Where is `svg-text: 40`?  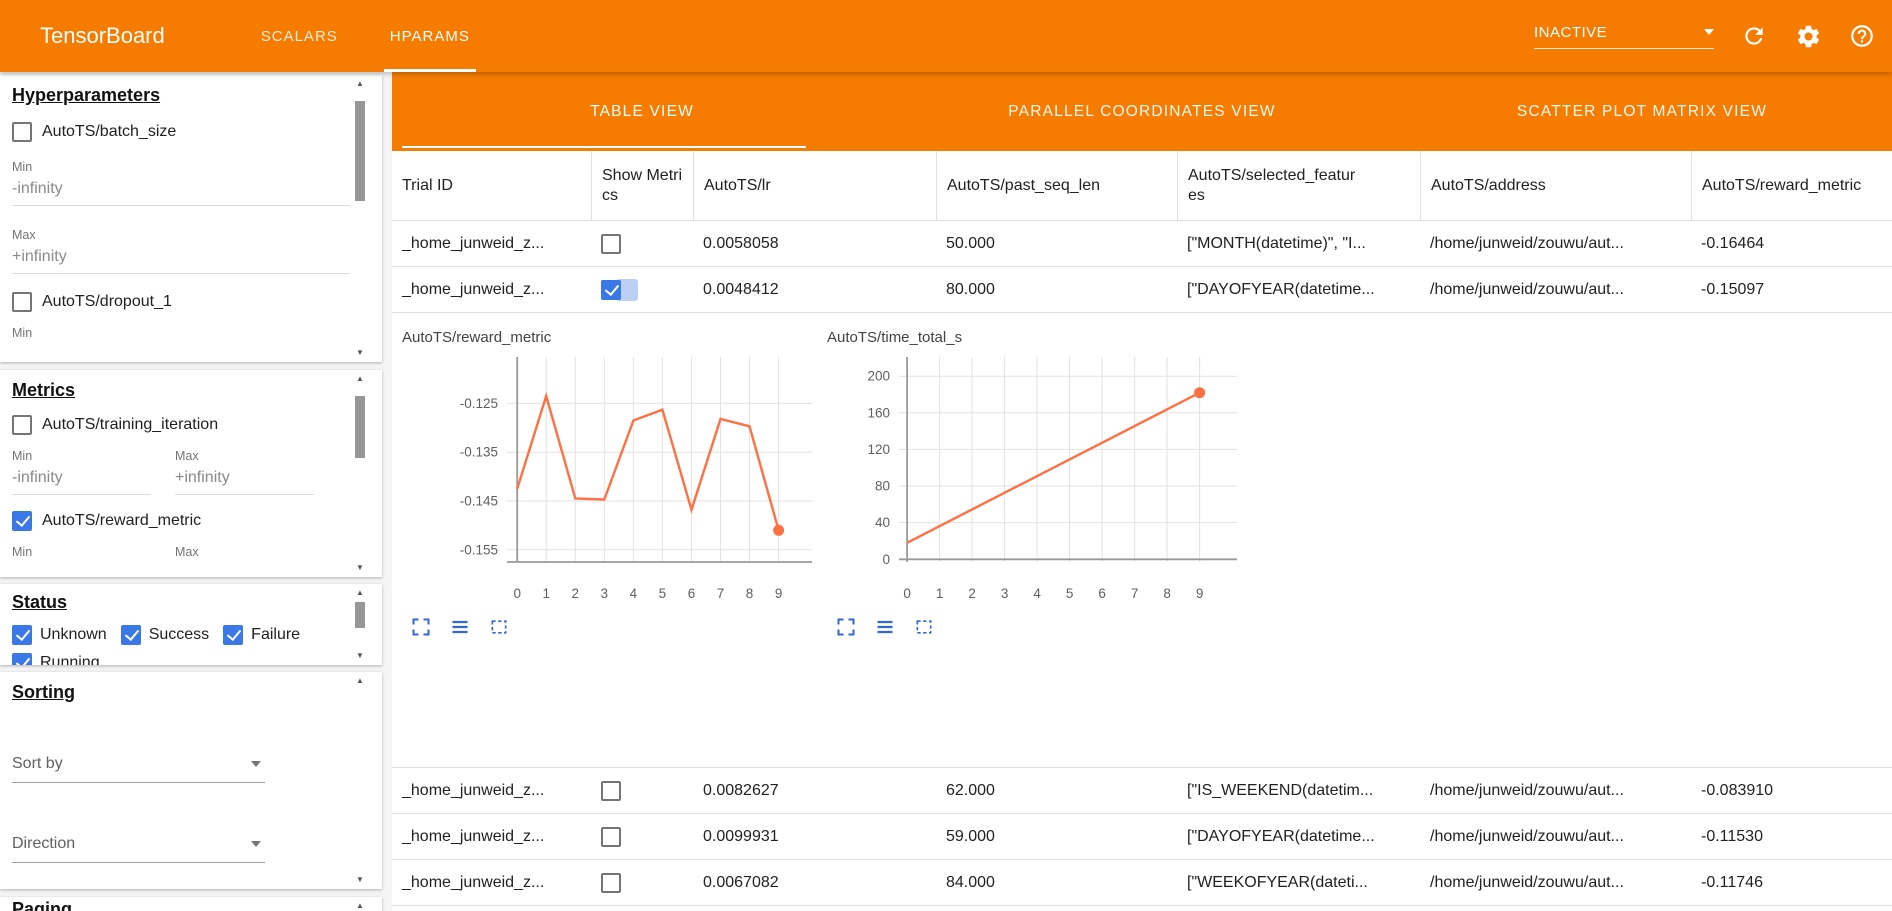
svg-text: 40 is located at coordinates (882, 522).